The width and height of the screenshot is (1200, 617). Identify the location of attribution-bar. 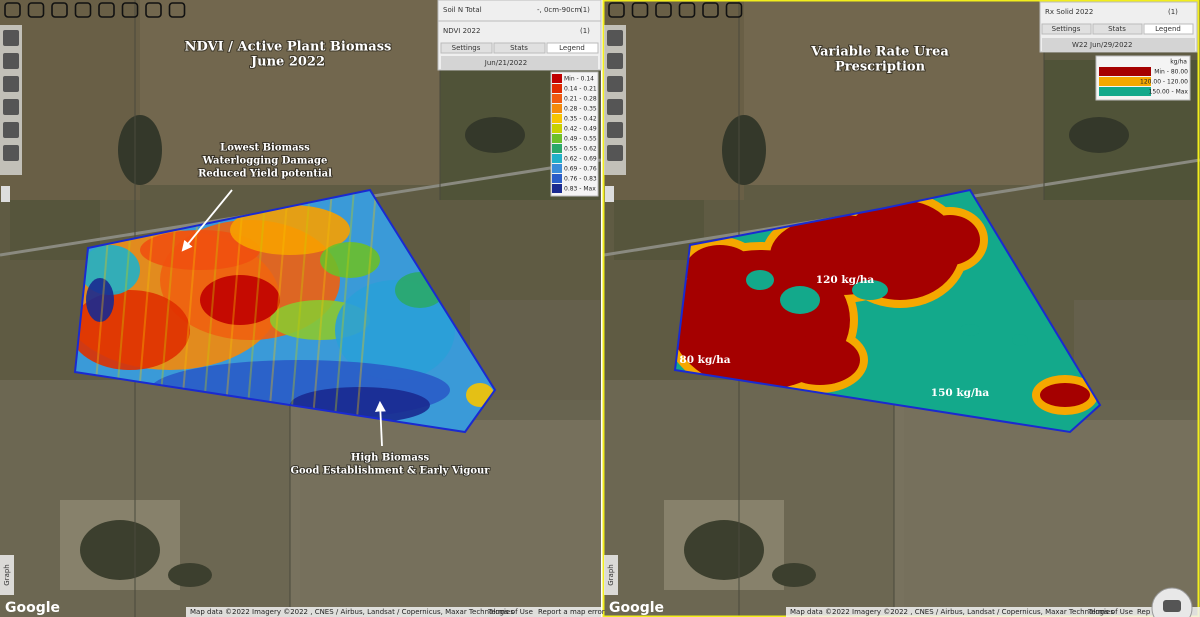
(393, 612).